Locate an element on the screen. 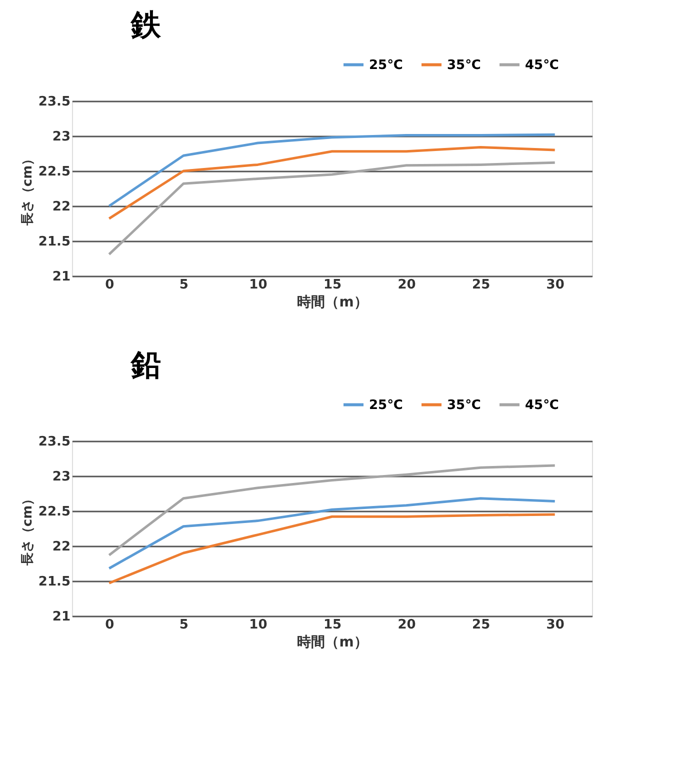  chart-title: 鉛 is located at coordinates (145, 365).